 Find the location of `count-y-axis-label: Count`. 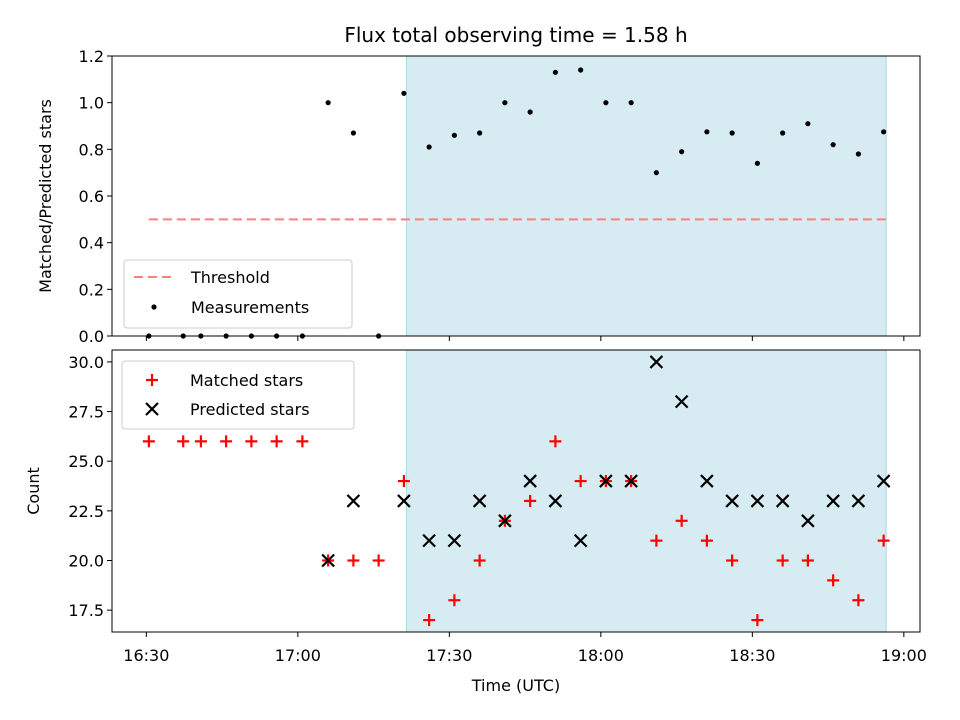

count-y-axis-label: Count is located at coordinates (33, 491).